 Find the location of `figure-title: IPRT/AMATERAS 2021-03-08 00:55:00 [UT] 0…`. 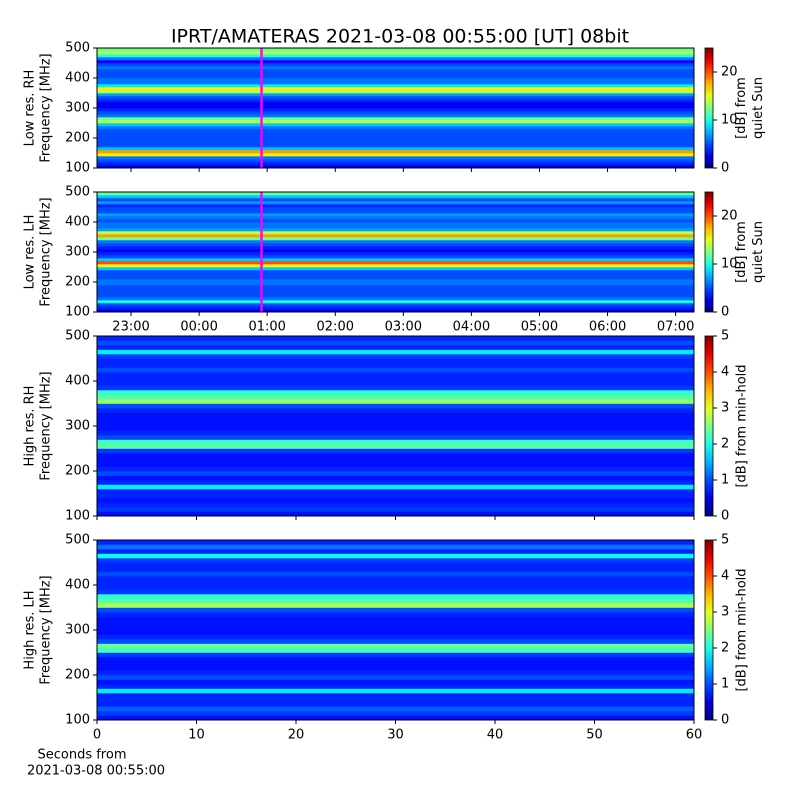

figure-title: IPRT/AMATERAS 2021-03-08 00:55:00 [UT] 0… is located at coordinates (400, 37).